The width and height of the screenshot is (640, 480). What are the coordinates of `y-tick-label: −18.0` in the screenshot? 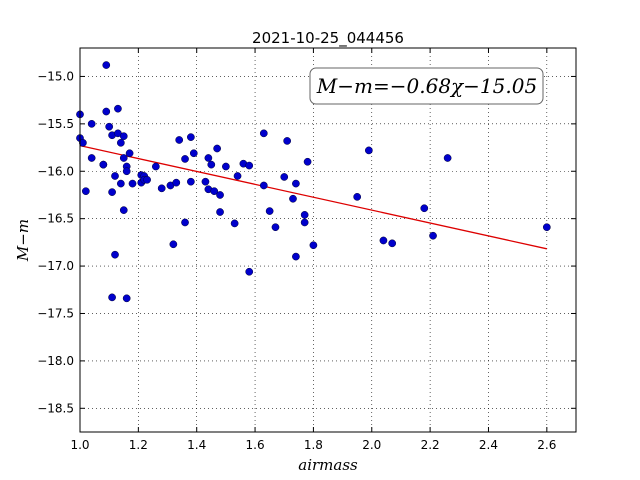 It's located at (55, 361).